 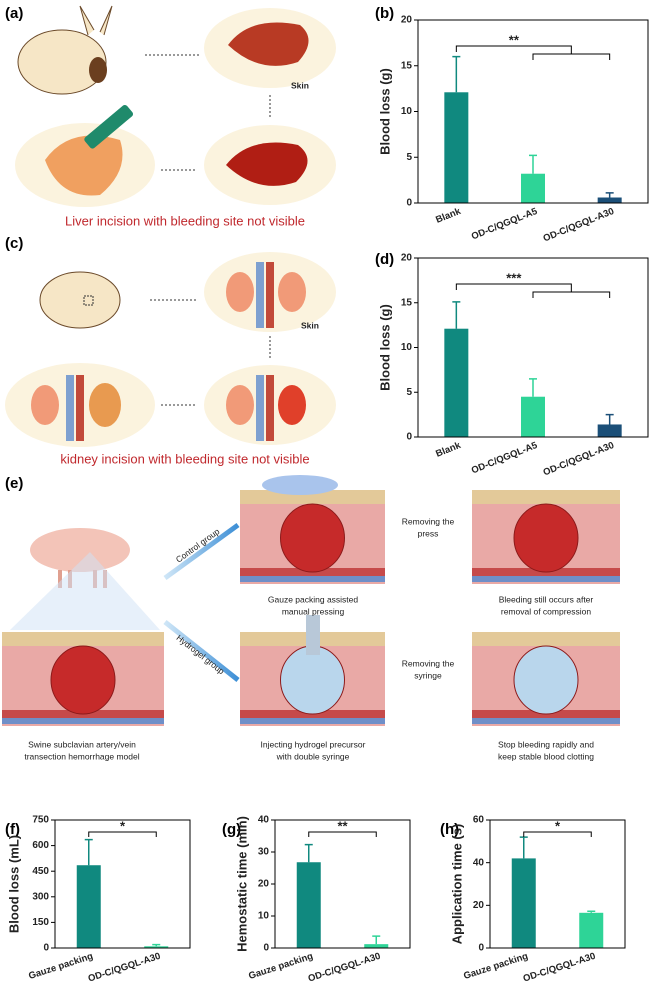 I want to click on y-tick-label: 600, so click(x=40, y=845).